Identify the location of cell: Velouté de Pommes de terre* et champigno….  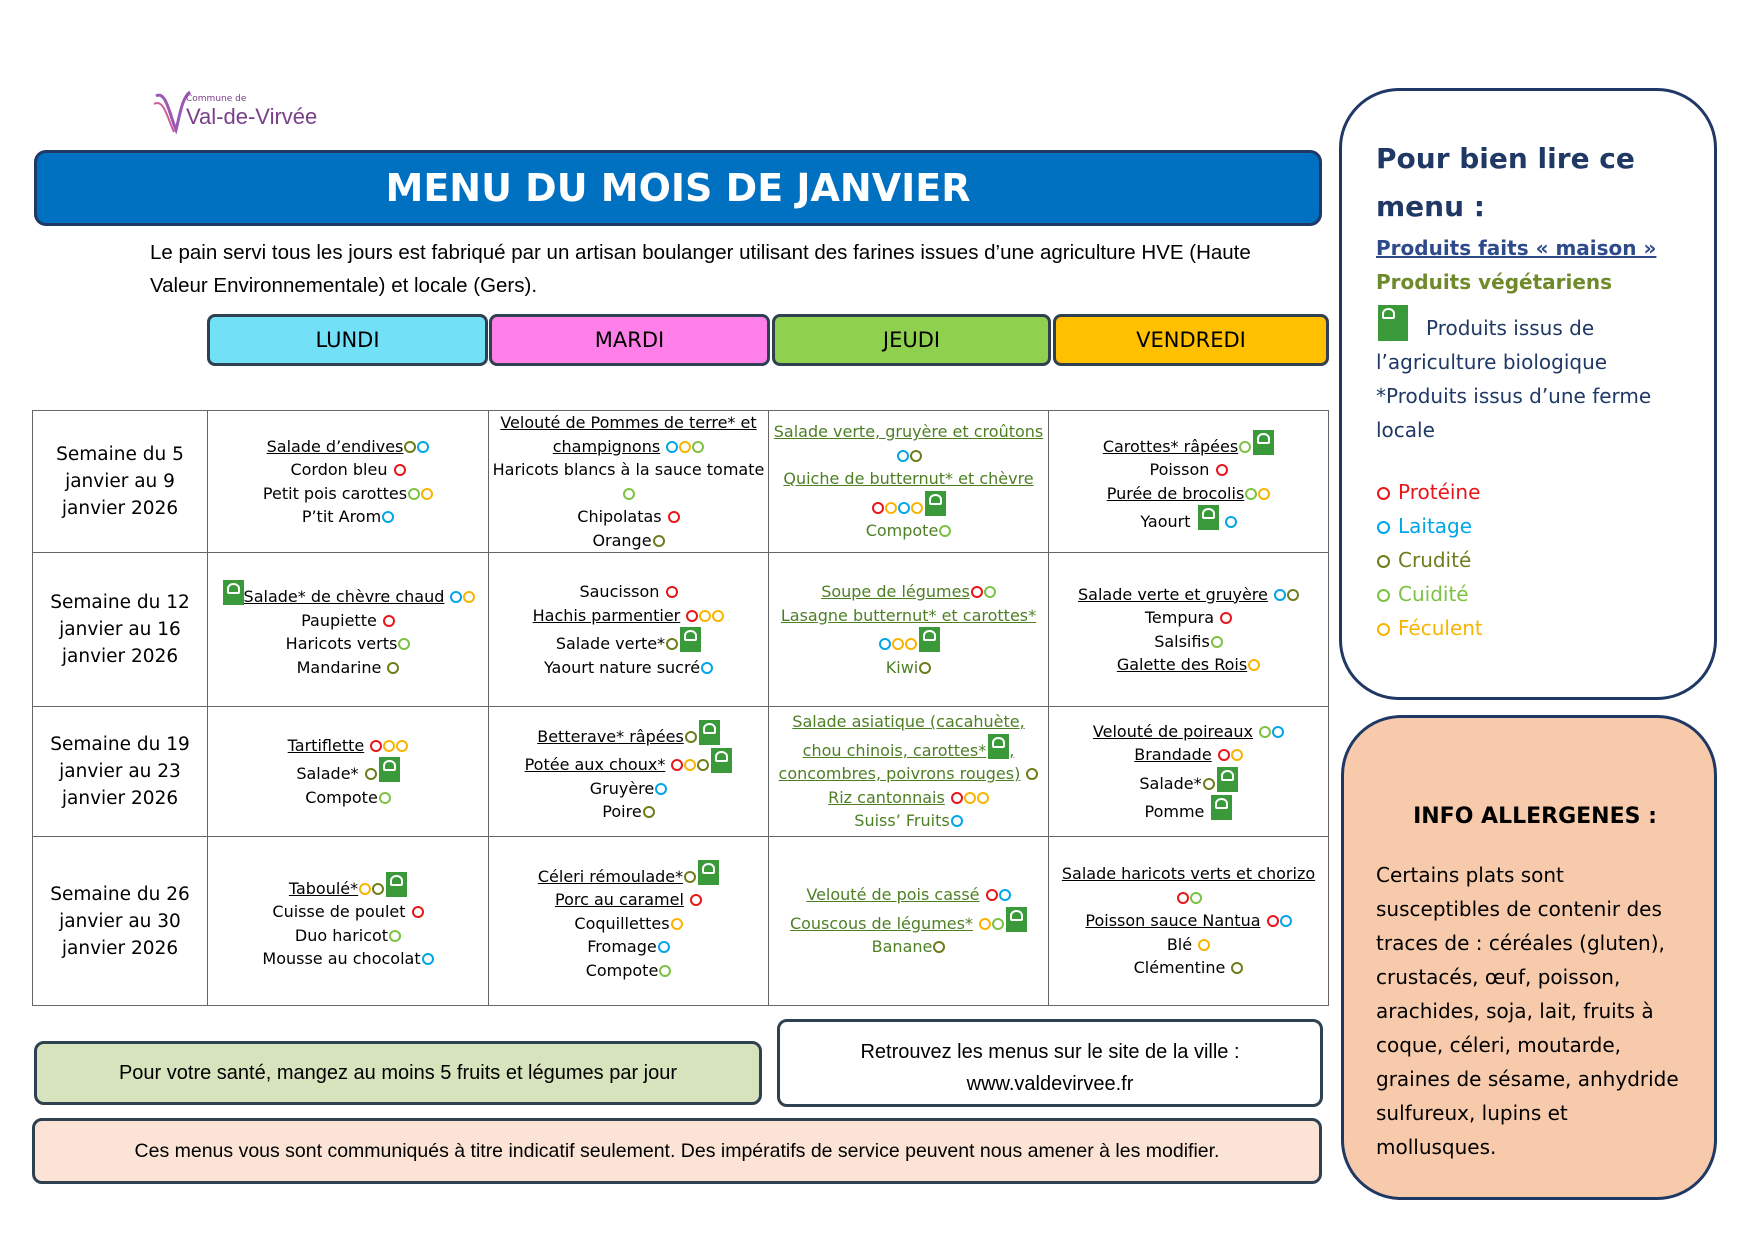
(628, 481).